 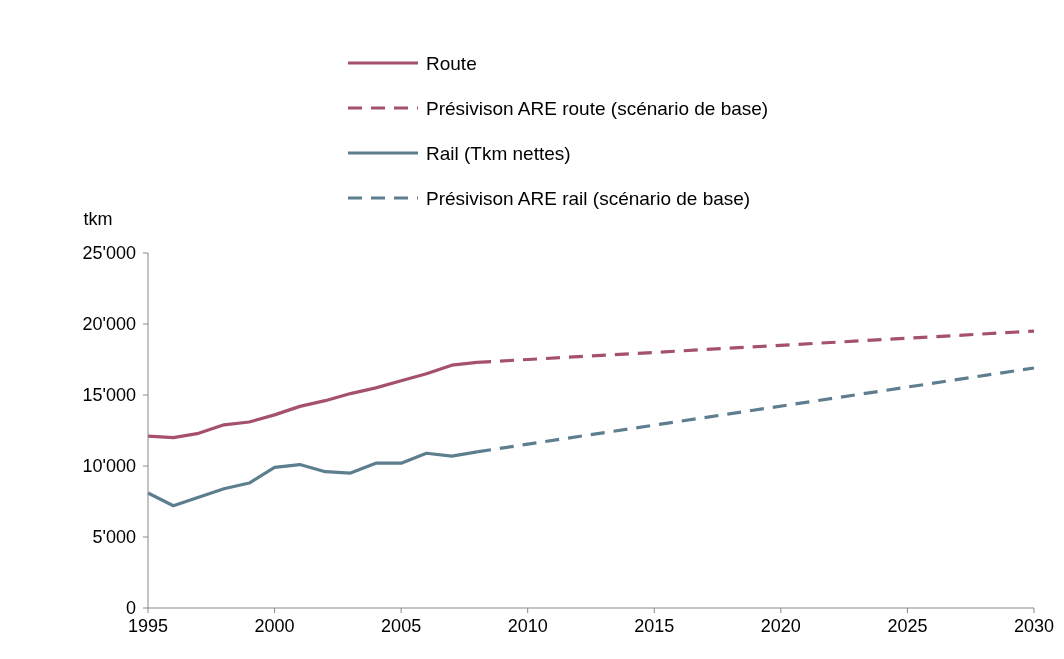 What do you see at coordinates (130, 608) in the screenshot?
I see `y-tick-label: 0` at bounding box center [130, 608].